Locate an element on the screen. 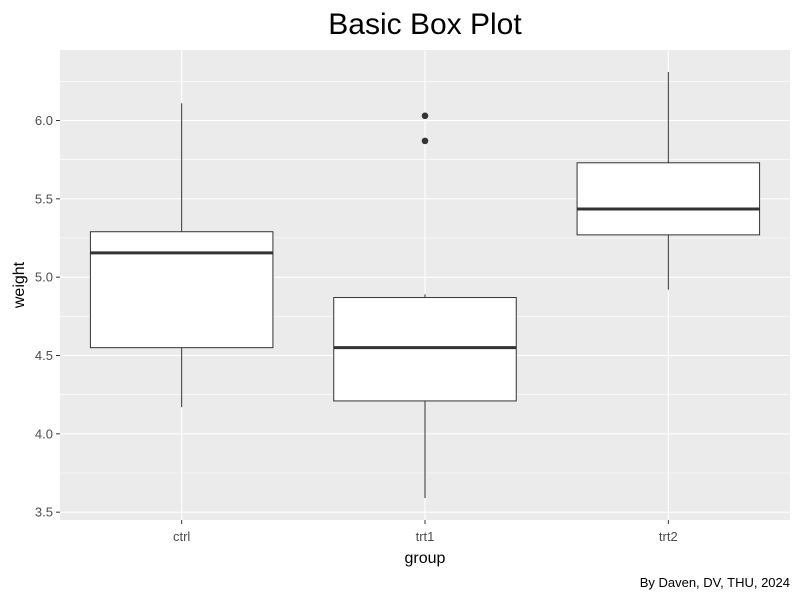  x-axis: ctrl trt1 trt2 is located at coordinates (425, 532).